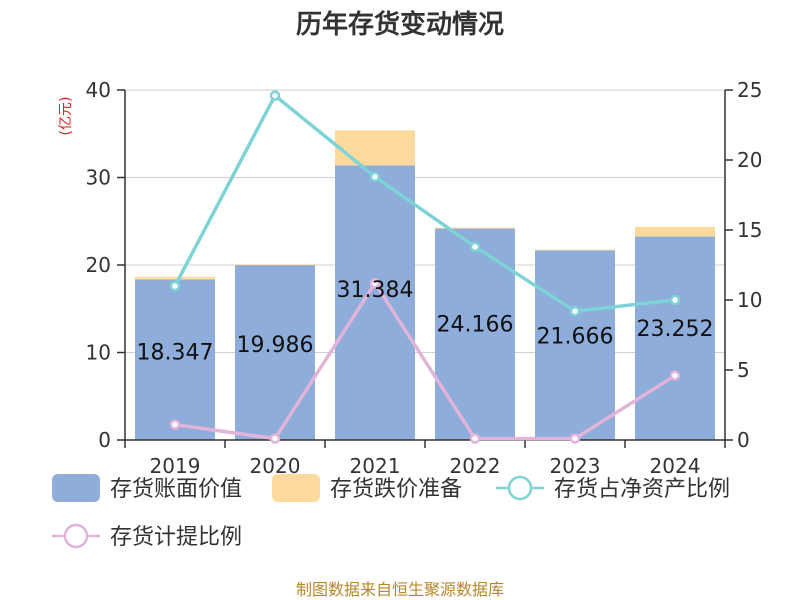  I want to click on left-axis-unit: (亿元), so click(66, 116).